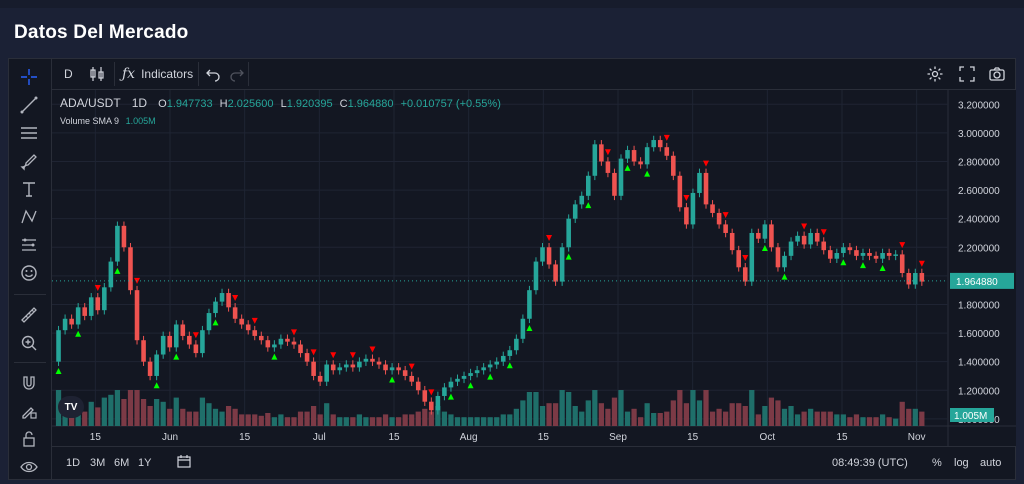 The width and height of the screenshot is (1024, 484). What do you see at coordinates (237, 74) in the screenshot?
I see `redo-icon` at bounding box center [237, 74].